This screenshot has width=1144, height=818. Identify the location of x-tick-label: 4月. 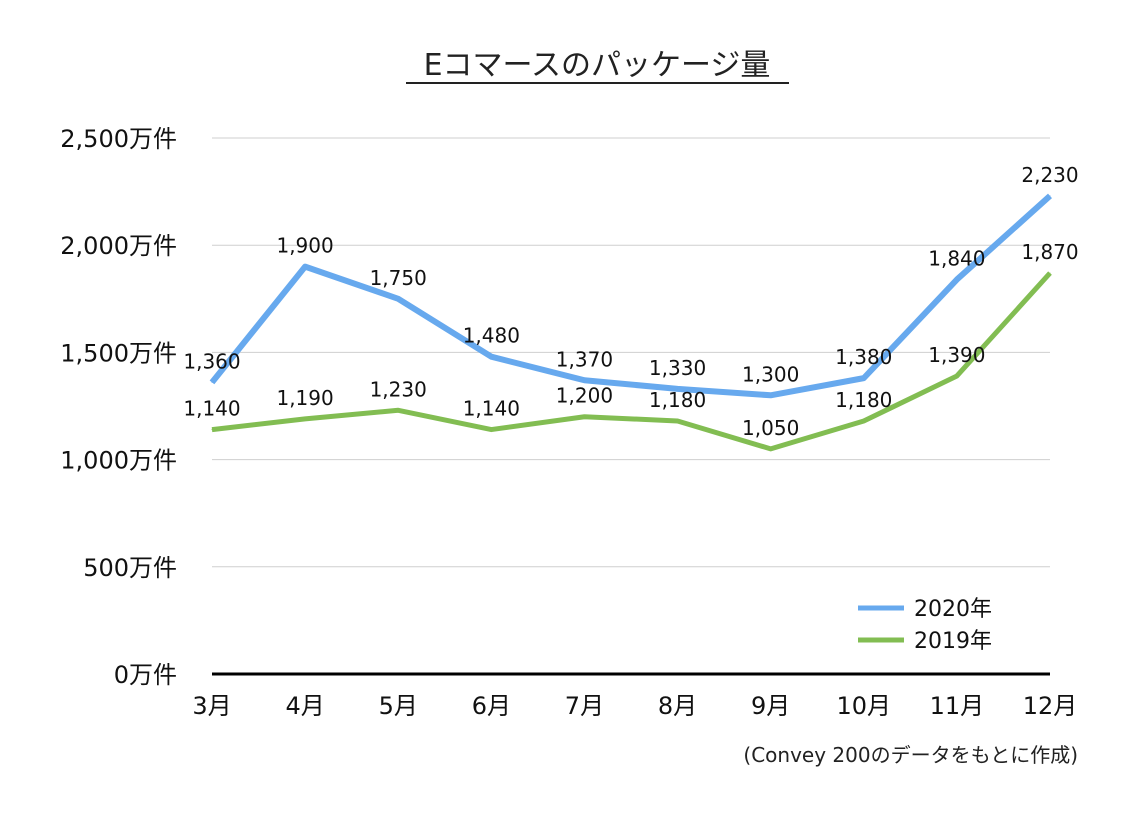
(304, 706).